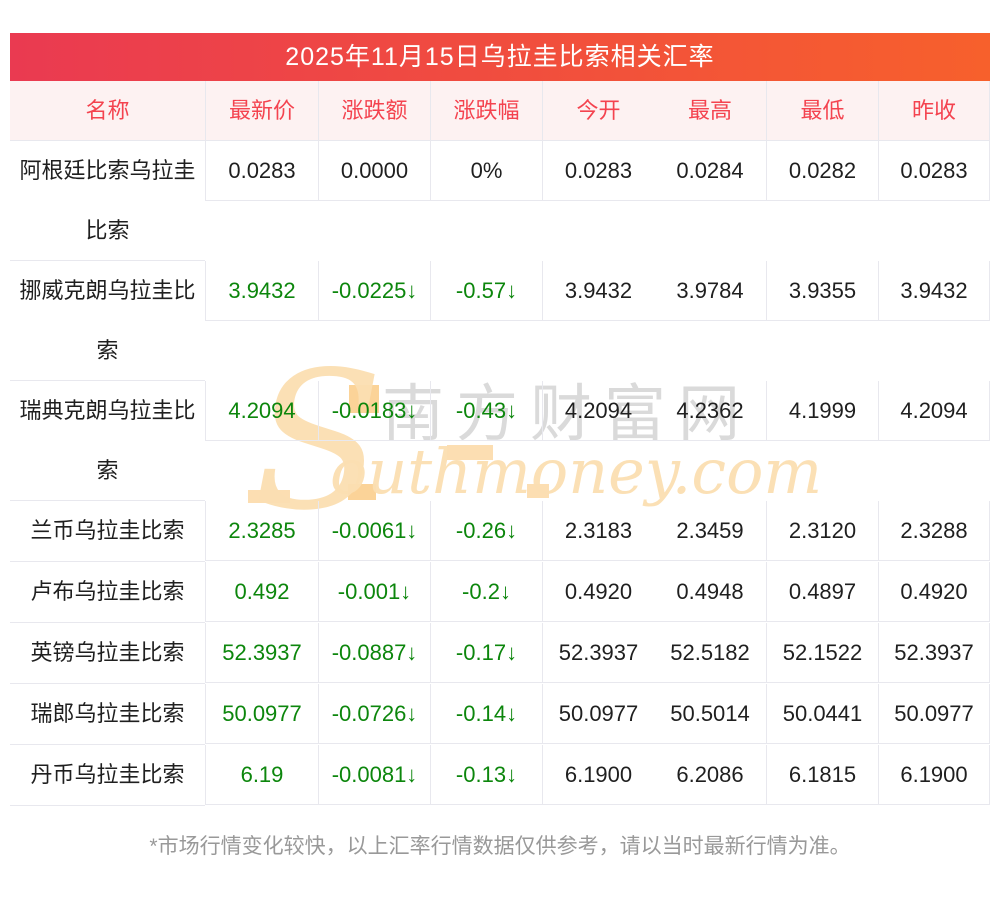 This screenshot has height=910, width=1000. What do you see at coordinates (107, 775) in the screenshot?
I see `row-name: 丹币乌拉圭比索` at bounding box center [107, 775].